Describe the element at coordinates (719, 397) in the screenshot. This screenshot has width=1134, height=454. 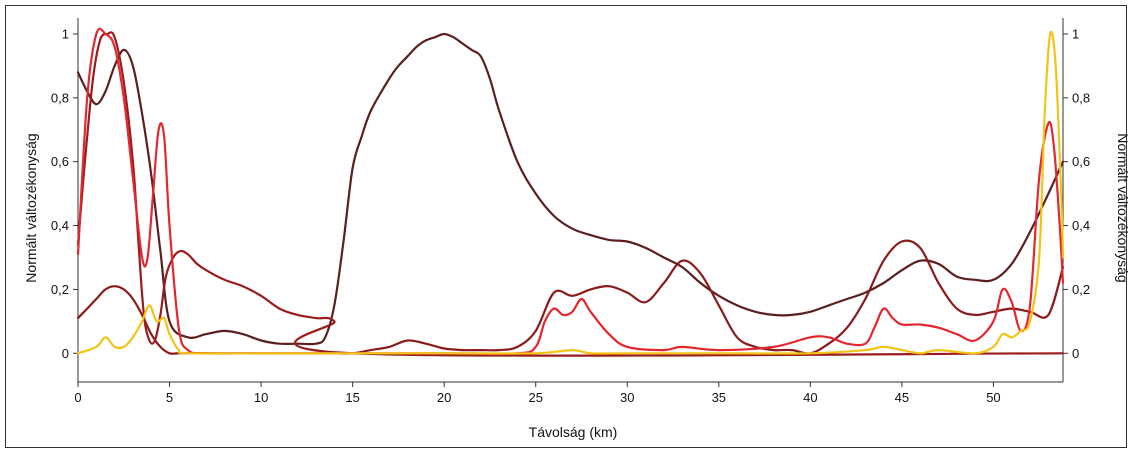
I see `x-tick-label: 35` at that location.